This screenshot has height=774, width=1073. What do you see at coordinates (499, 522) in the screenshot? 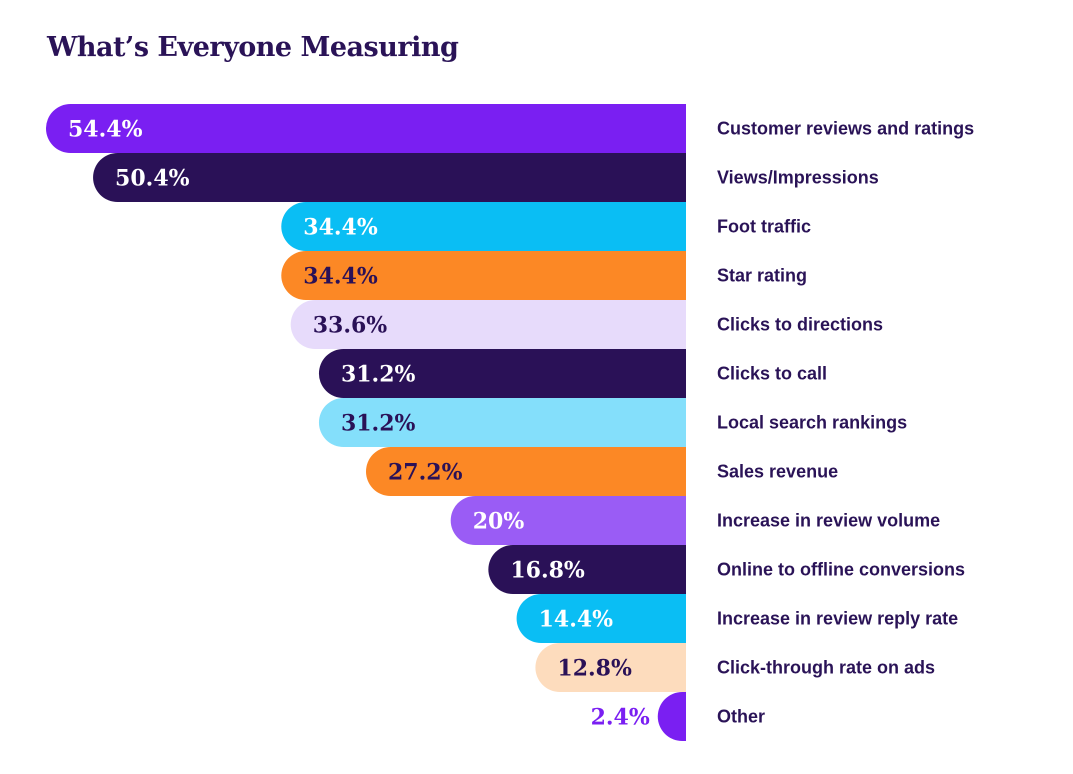
I see `bar-value-label: 20%` at bounding box center [499, 522].